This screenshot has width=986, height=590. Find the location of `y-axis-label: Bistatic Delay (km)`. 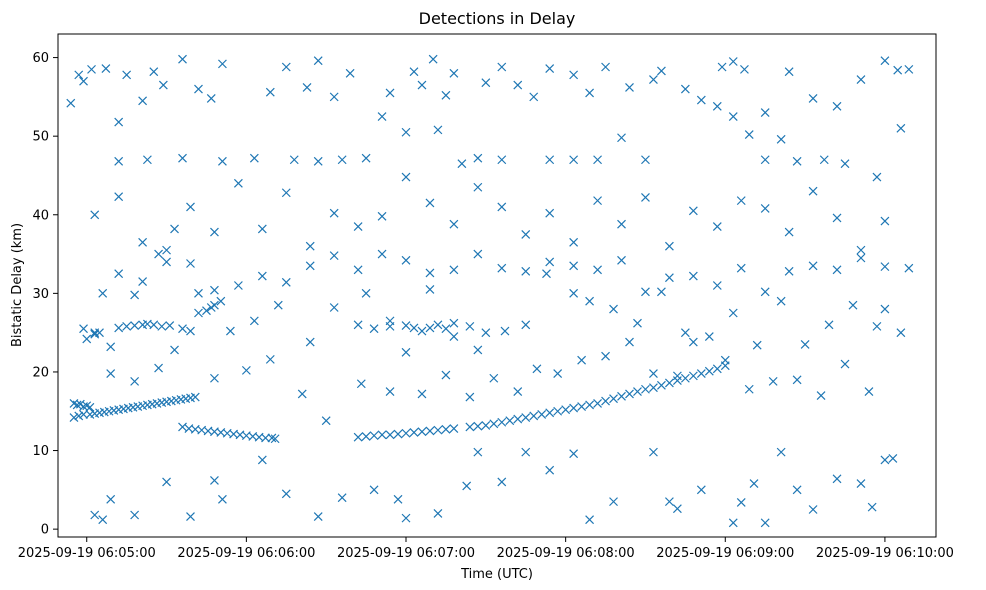

y-axis-label: Bistatic Delay (km) is located at coordinates (17, 285).